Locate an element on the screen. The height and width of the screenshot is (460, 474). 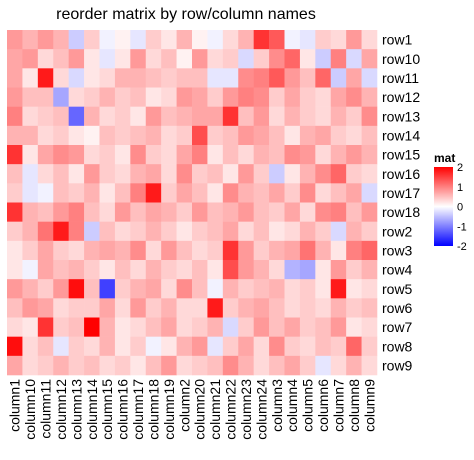
column-label: column20 is located at coordinates (200, 409).